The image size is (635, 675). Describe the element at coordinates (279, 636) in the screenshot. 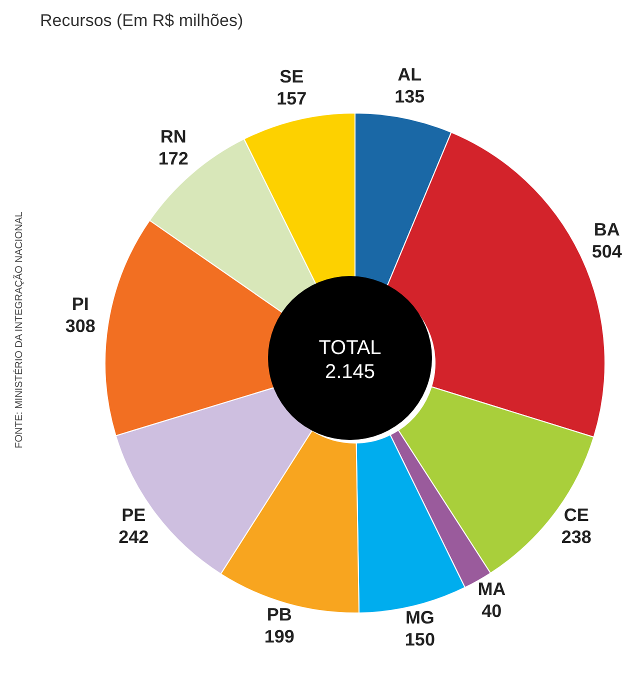

I see `data-label: 199` at that location.